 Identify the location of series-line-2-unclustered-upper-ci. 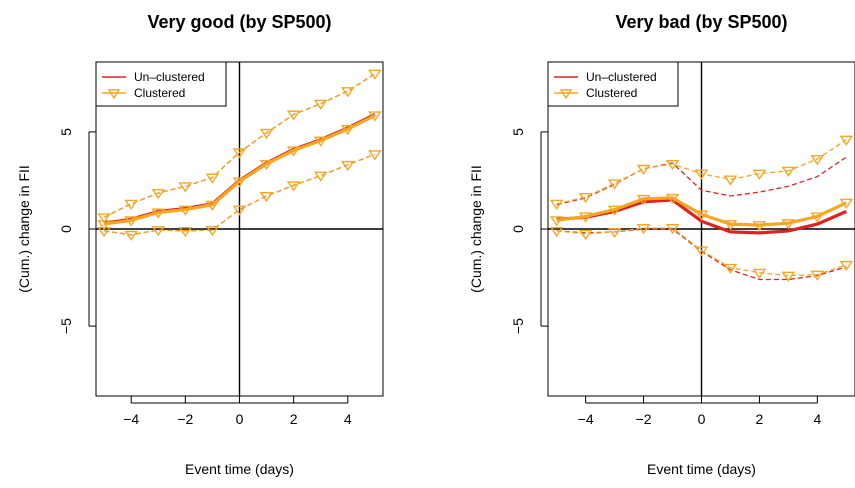
(701, 181).